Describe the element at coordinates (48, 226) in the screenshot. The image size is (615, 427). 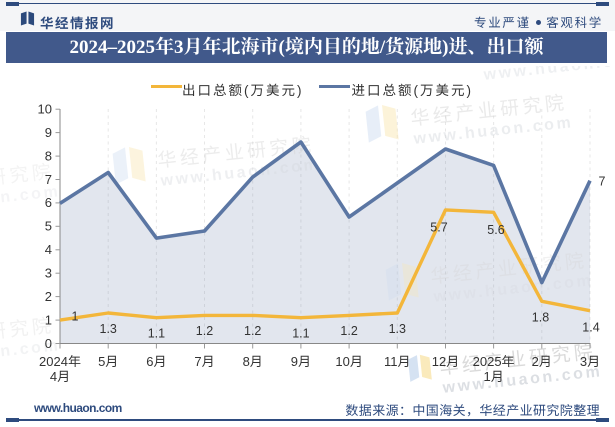
I see `svg-text: 5` at that location.